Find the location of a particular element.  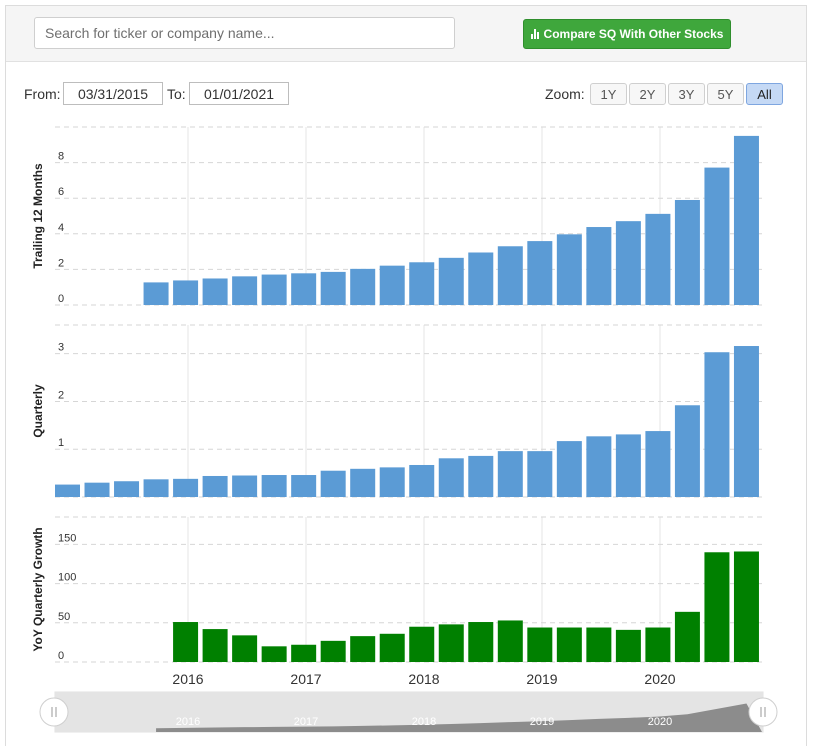

y-tick-label: 6 is located at coordinates (61, 192).